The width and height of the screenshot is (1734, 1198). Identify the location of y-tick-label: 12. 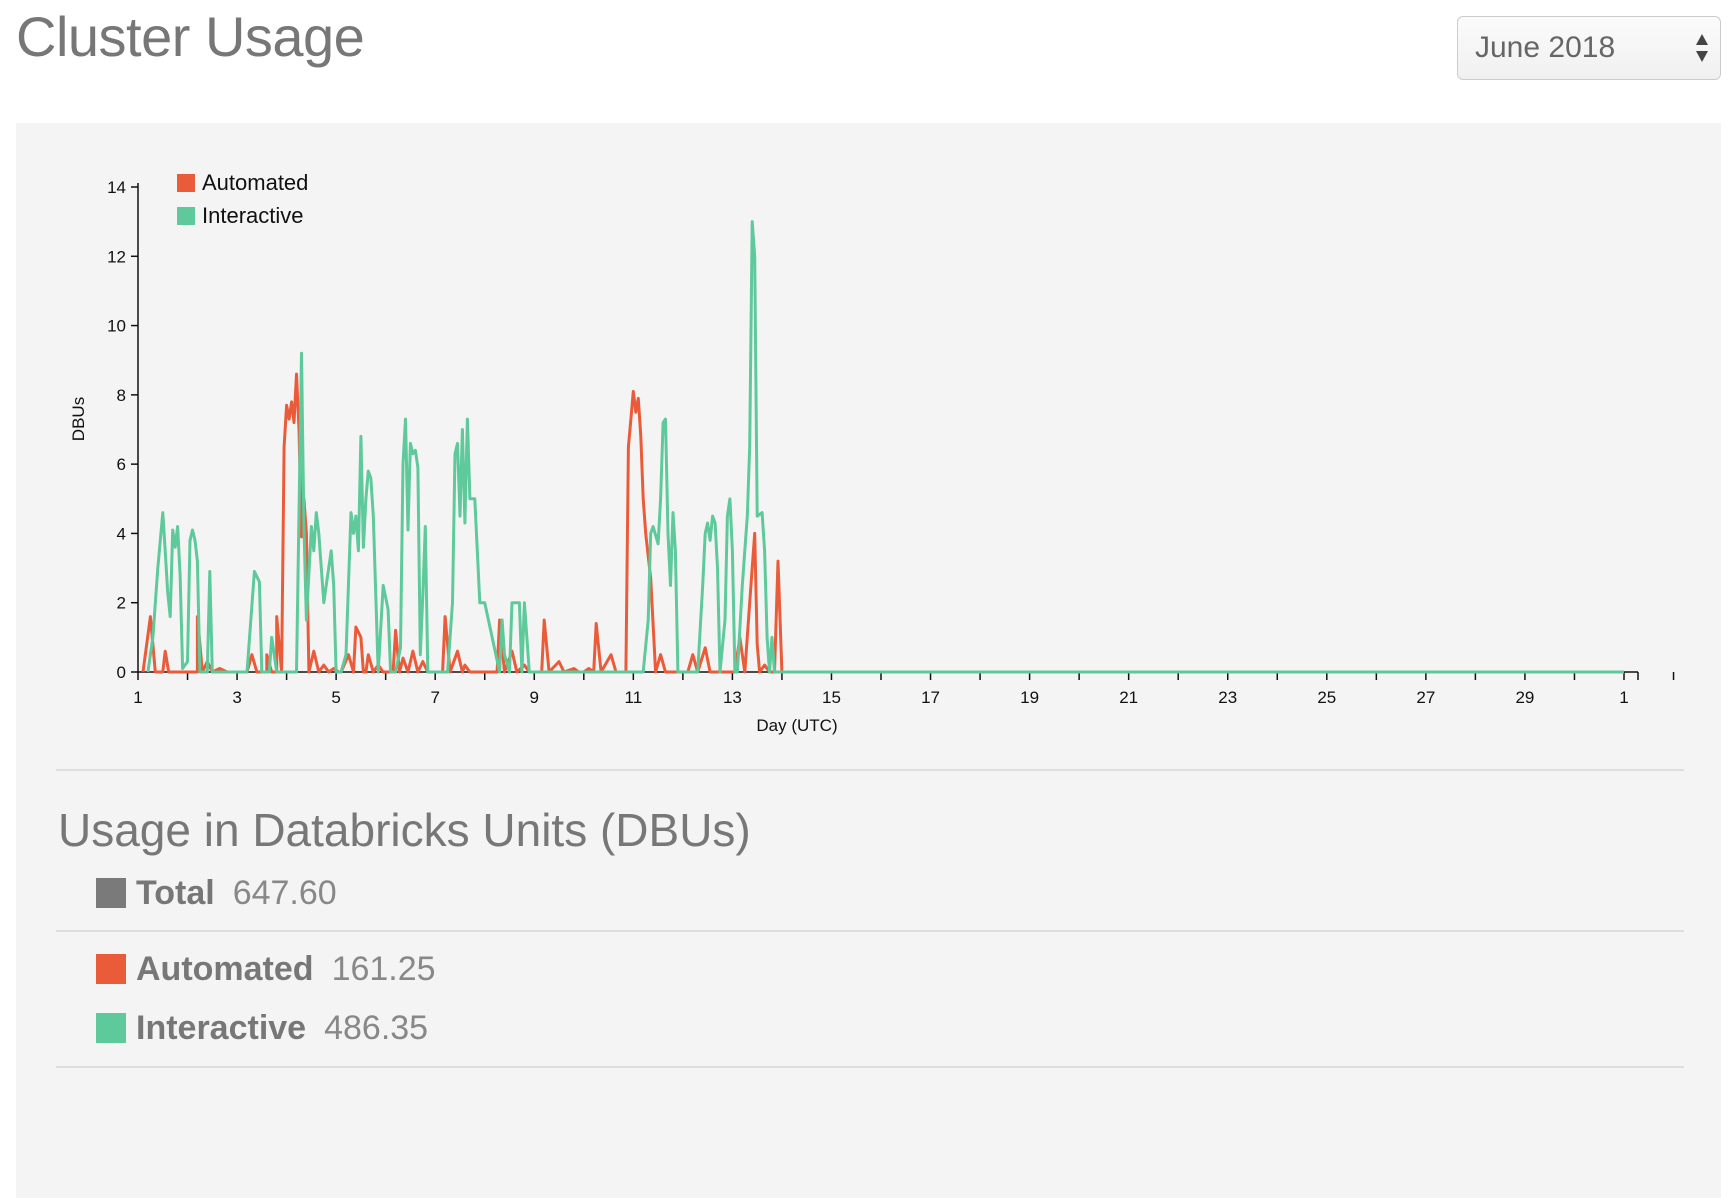
(116, 256).